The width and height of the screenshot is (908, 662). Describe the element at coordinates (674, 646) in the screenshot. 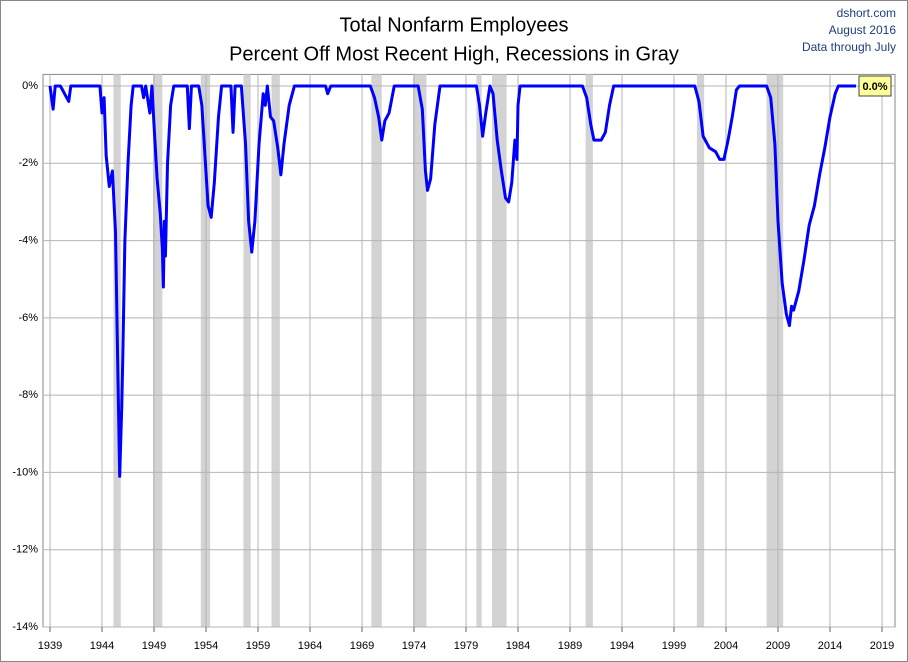

I see `x-tick-label: 1999` at that location.